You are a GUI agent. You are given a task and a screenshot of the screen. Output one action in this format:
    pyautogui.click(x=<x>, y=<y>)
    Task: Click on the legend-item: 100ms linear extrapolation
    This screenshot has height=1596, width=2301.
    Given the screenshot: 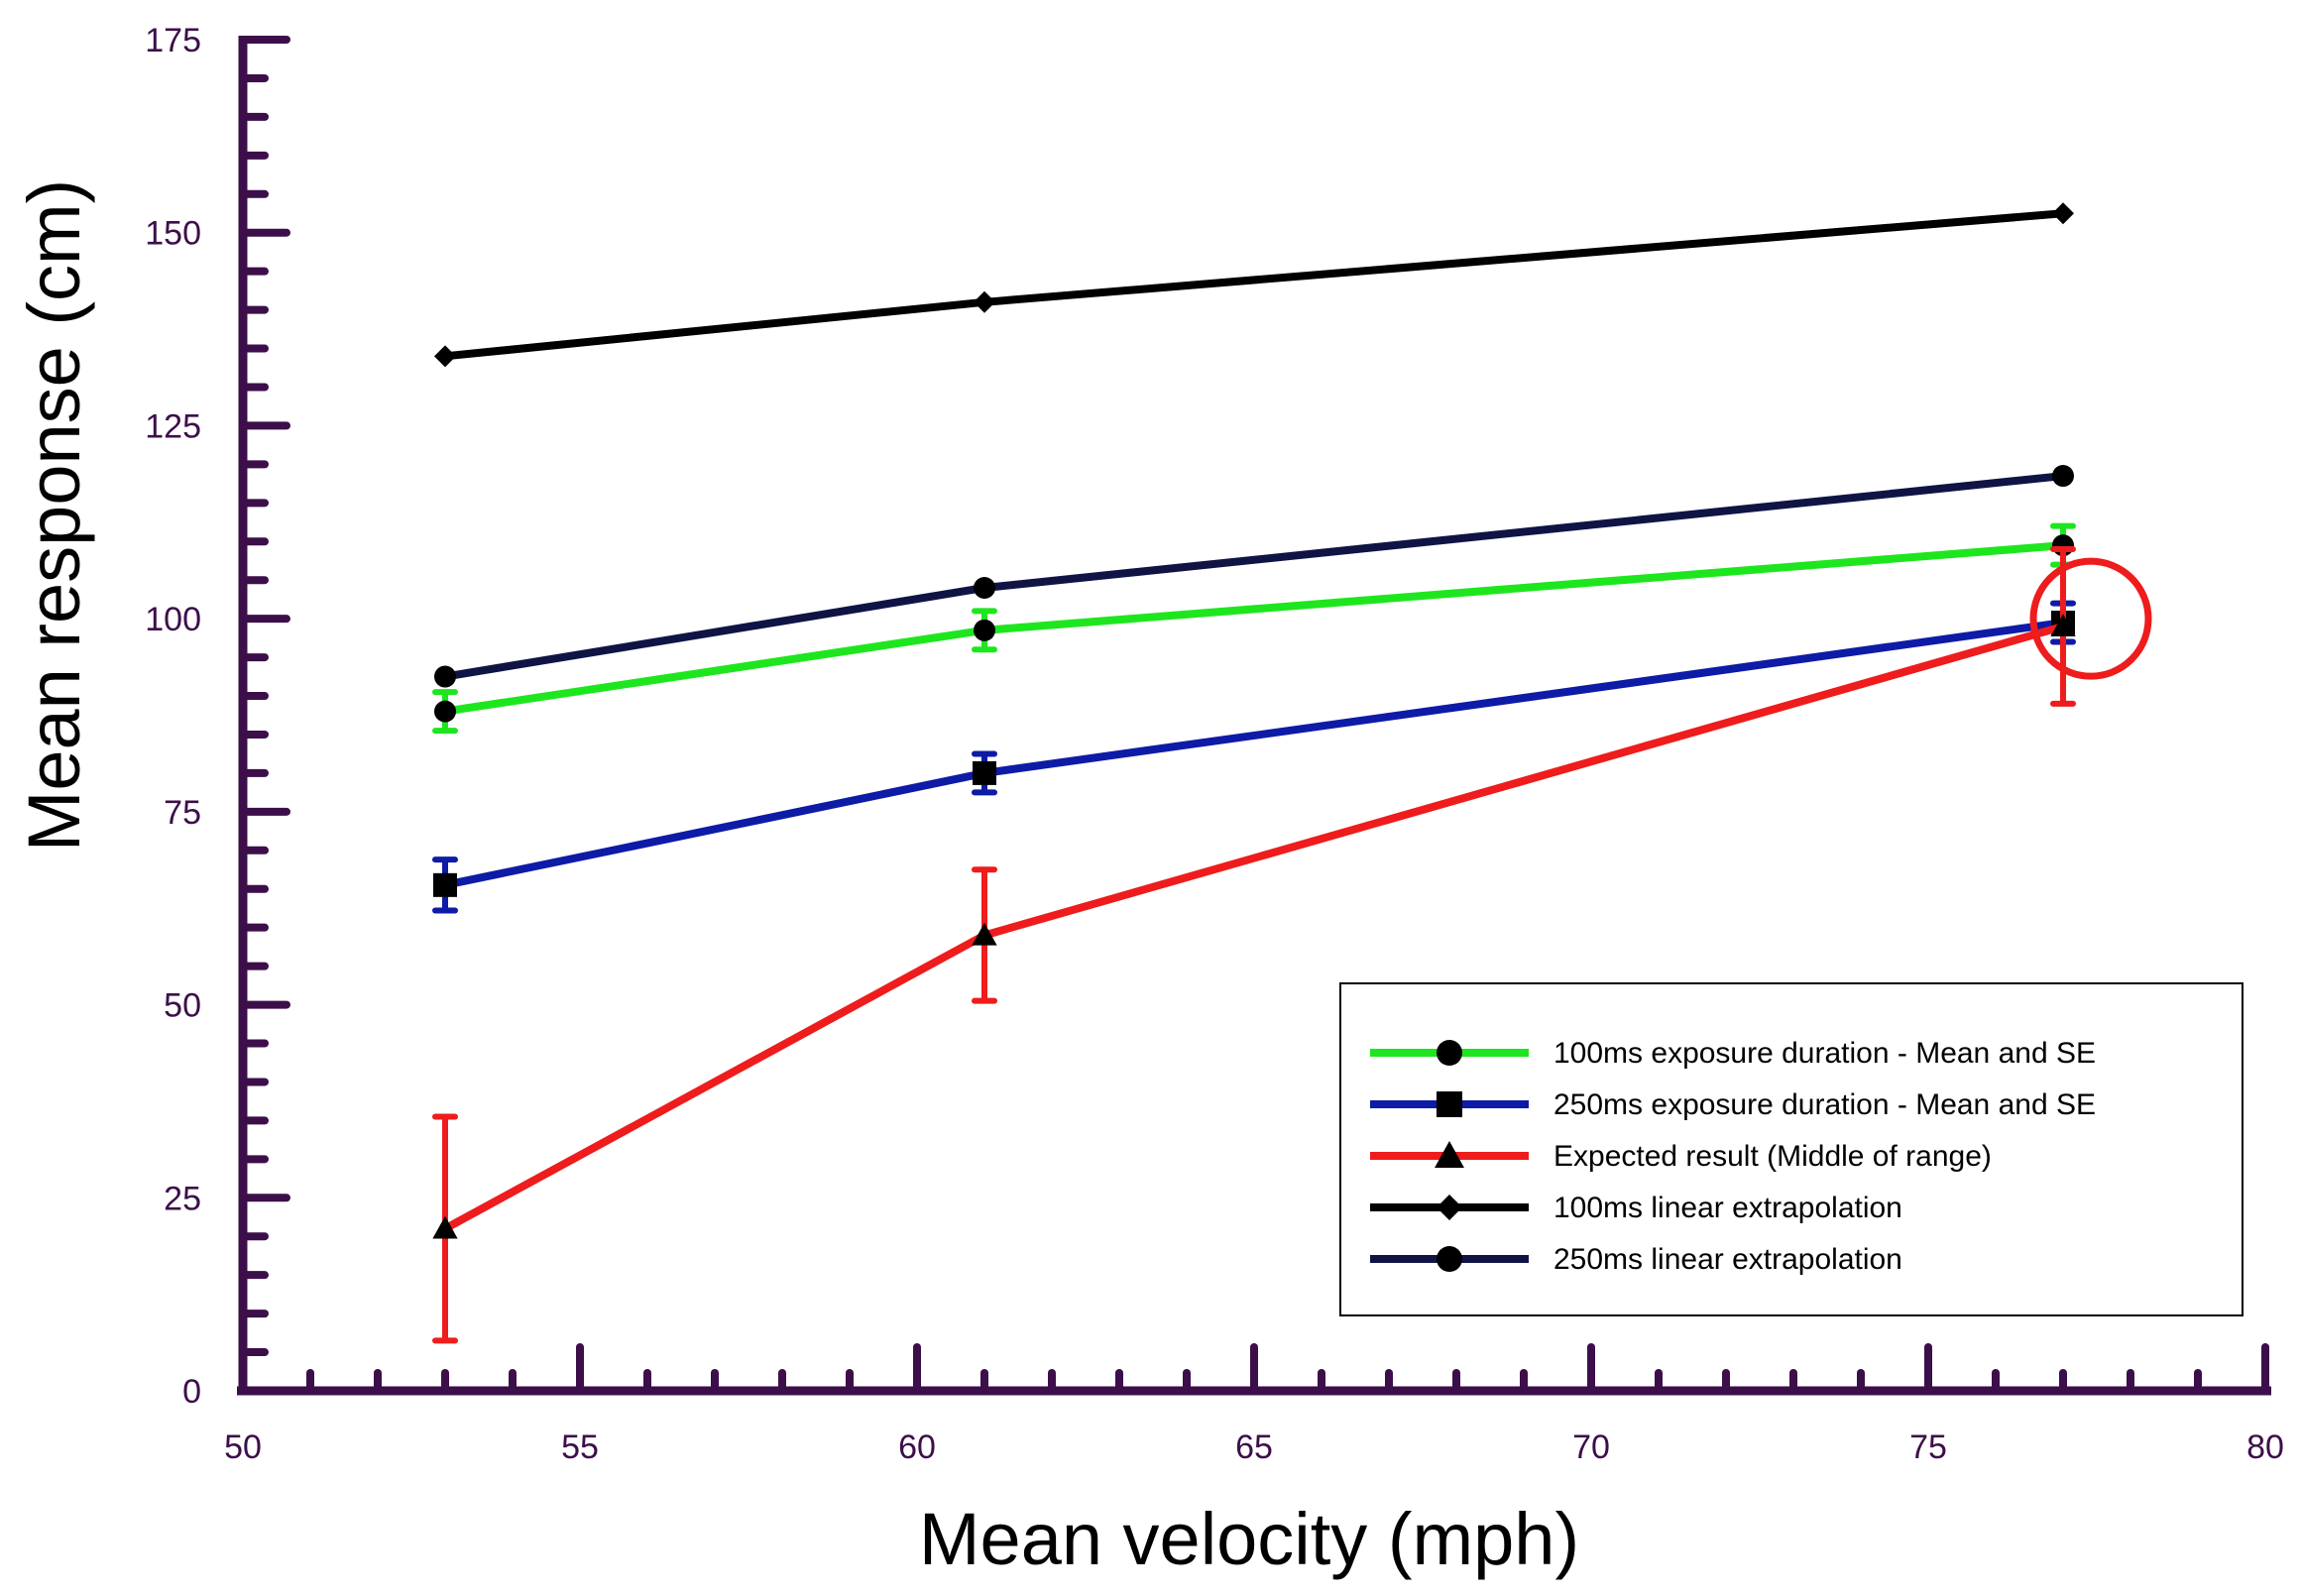 What is the action you would take?
    pyautogui.click(x=1636, y=1208)
    